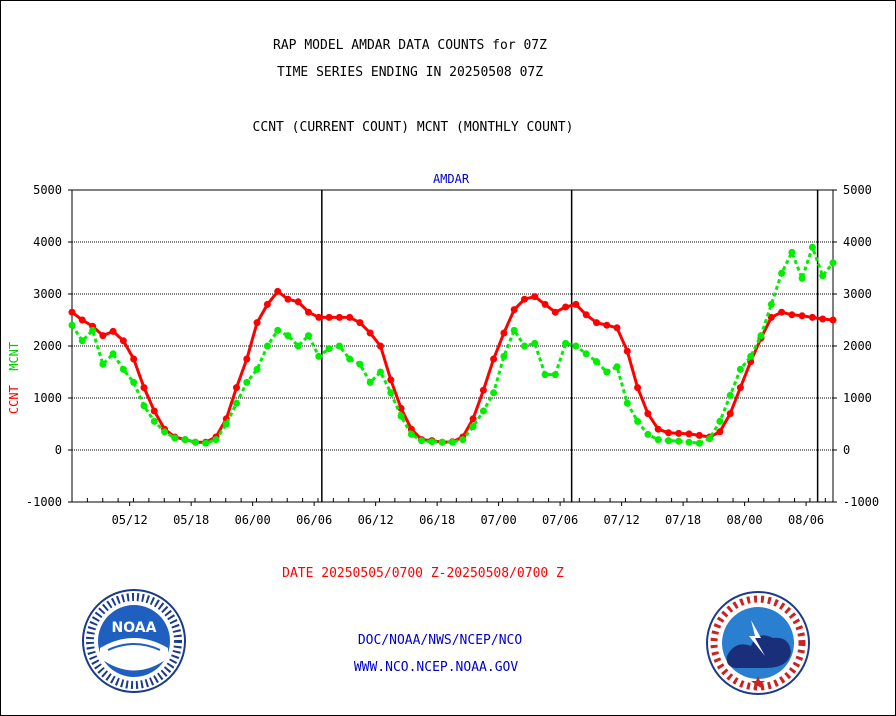 This screenshot has width=896, height=716. Describe the element at coordinates (47, 346) in the screenshot. I see `y-tick-label-left: 2000` at that location.